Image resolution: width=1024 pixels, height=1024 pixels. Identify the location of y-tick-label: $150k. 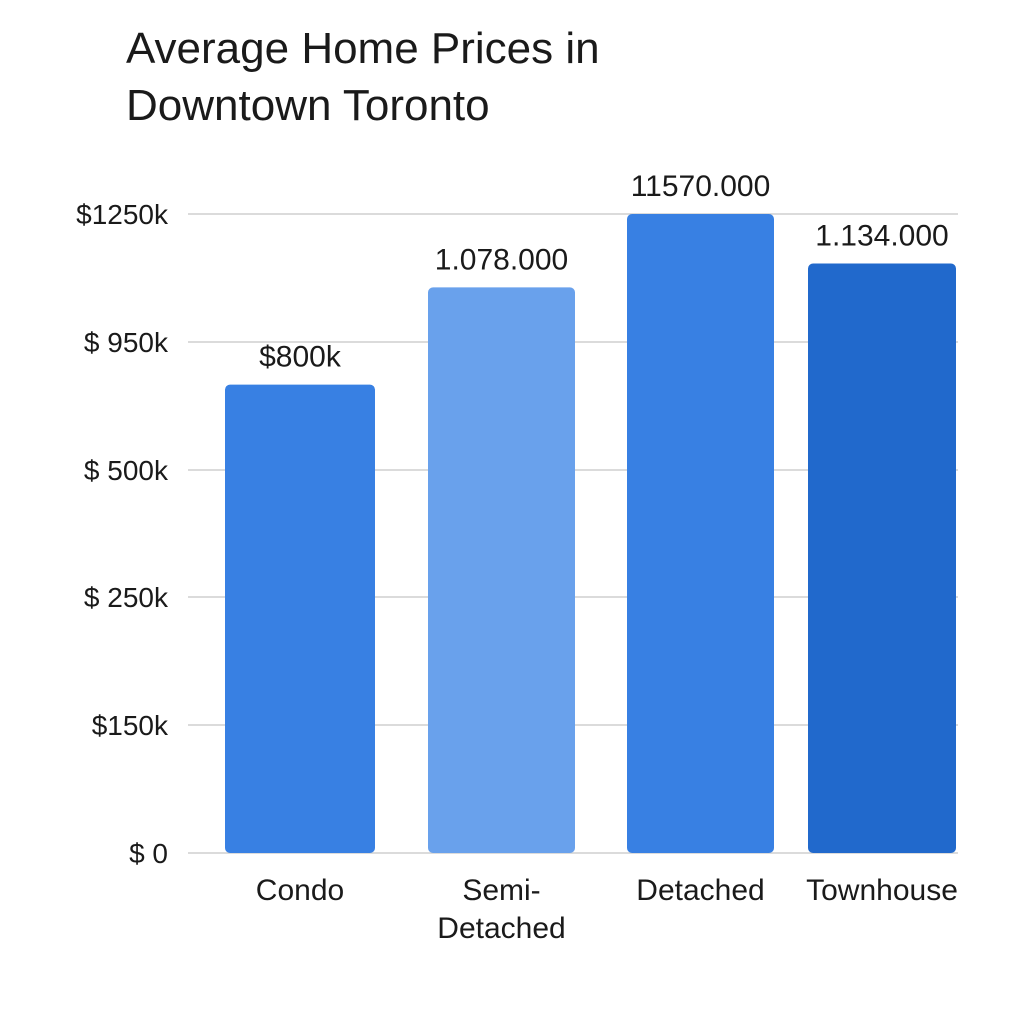
(130, 725).